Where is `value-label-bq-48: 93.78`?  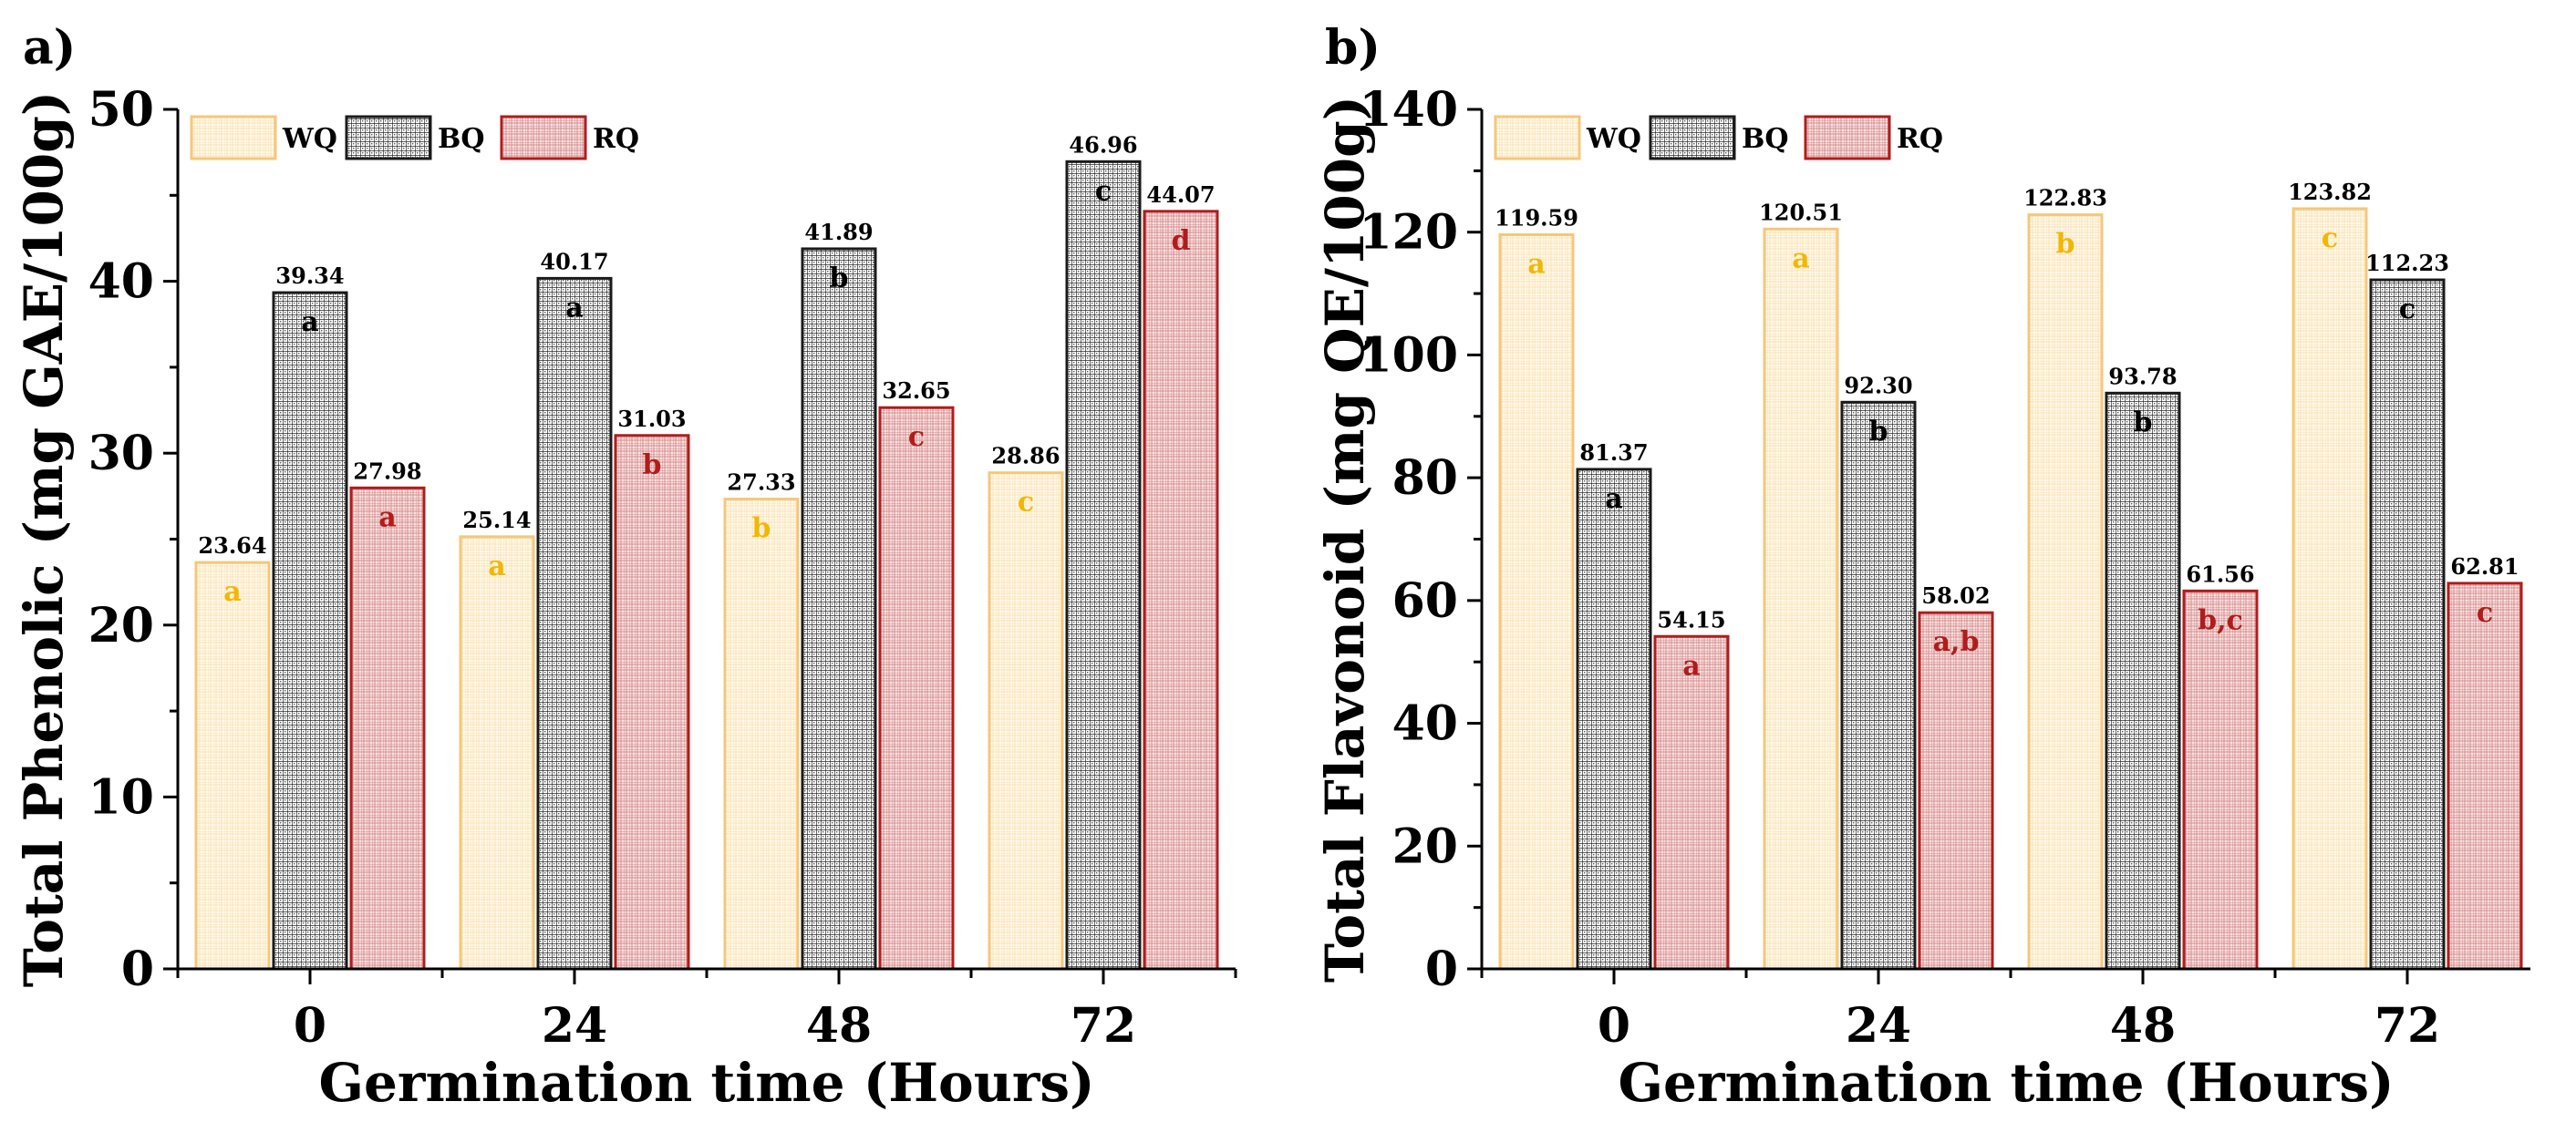
value-label-bq-48: 93.78 is located at coordinates (2142, 376).